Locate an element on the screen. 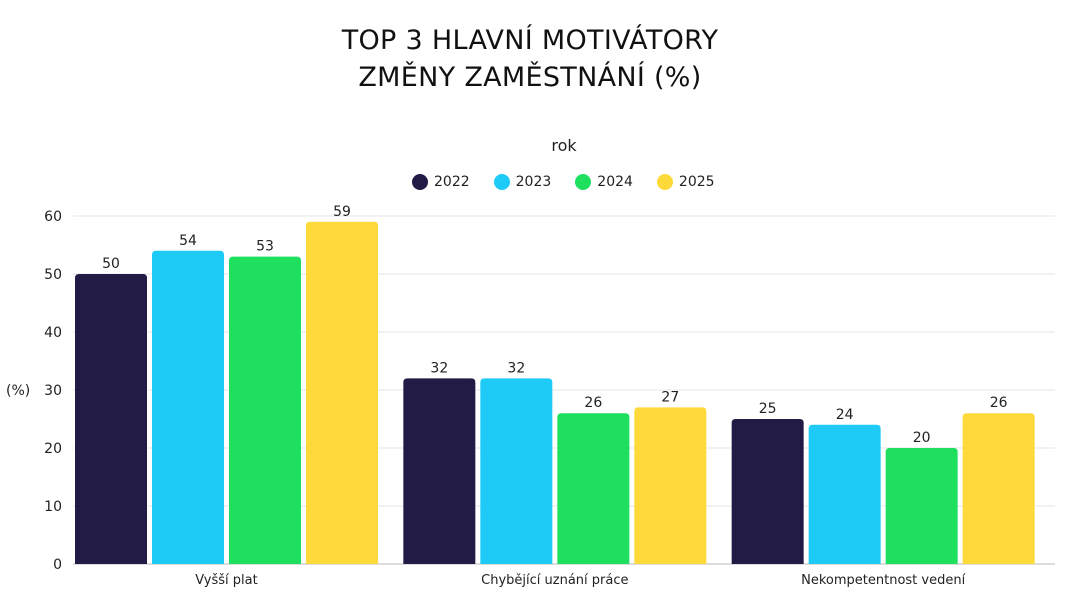 The height and width of the screenshot is (608, 1088). legend-label: 2022 is located at coordinates (452, 182).